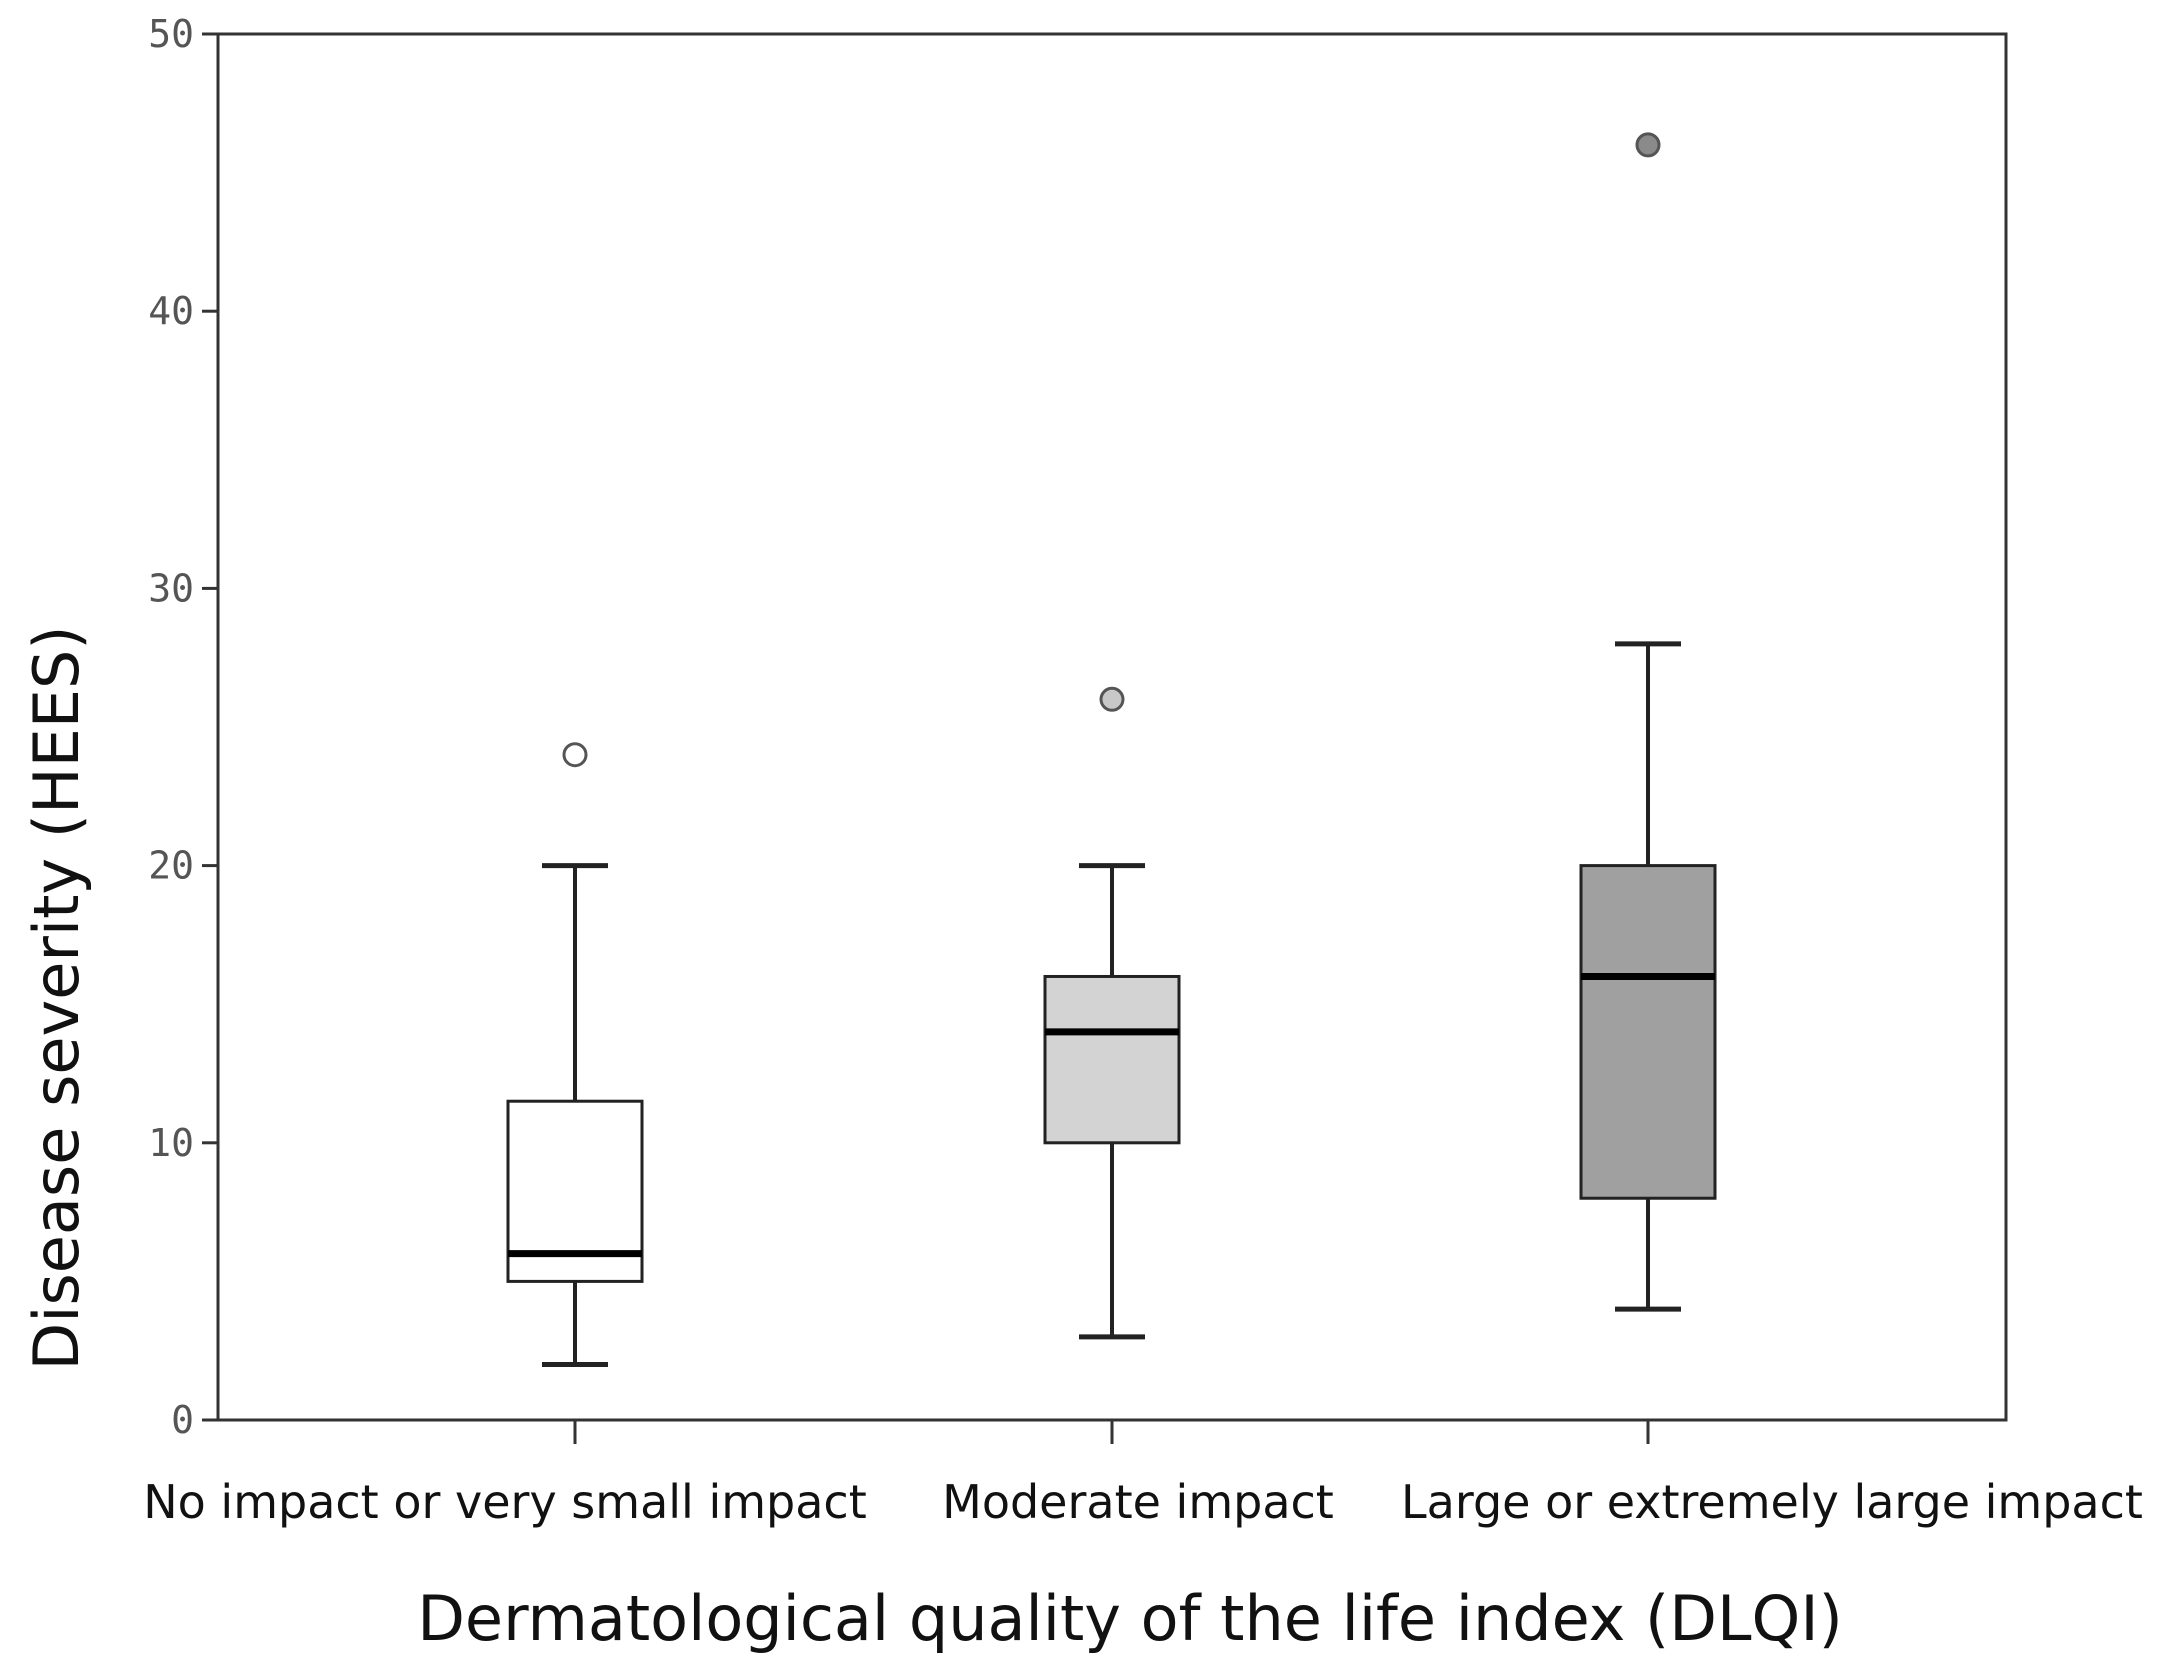 The image size is (2160, 1678). I want to click on y-tick-label-0: 0, so click(182, 1420).